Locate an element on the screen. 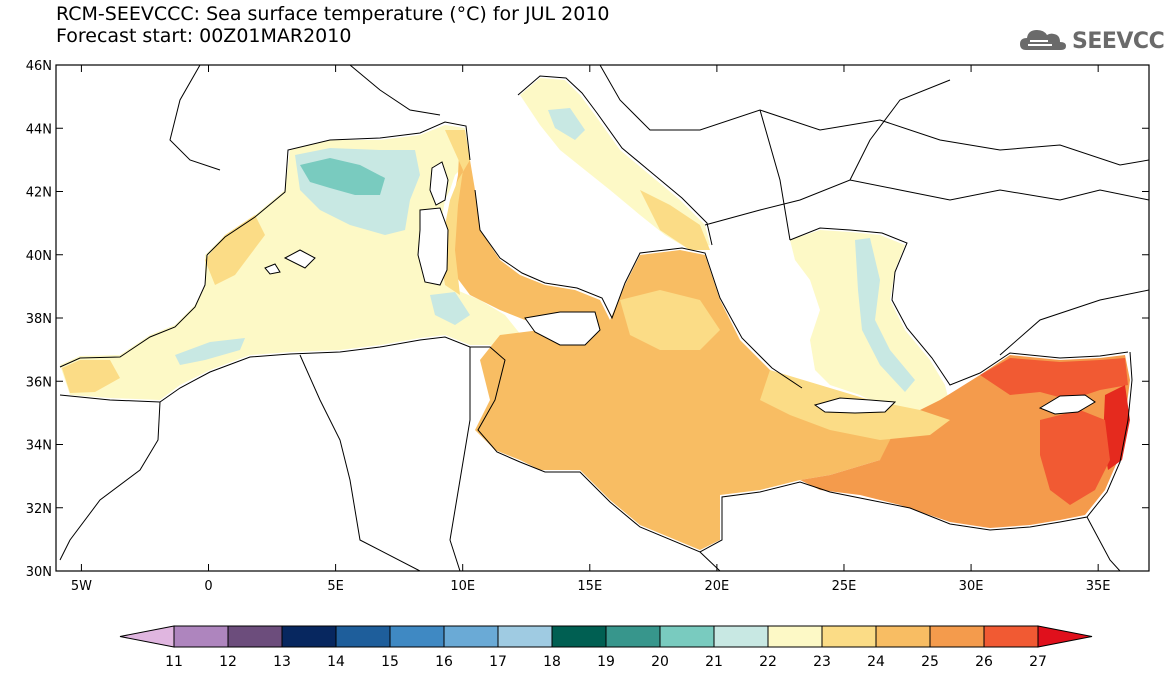  colorbar-label: 18 is located at coordinates (552, 662).